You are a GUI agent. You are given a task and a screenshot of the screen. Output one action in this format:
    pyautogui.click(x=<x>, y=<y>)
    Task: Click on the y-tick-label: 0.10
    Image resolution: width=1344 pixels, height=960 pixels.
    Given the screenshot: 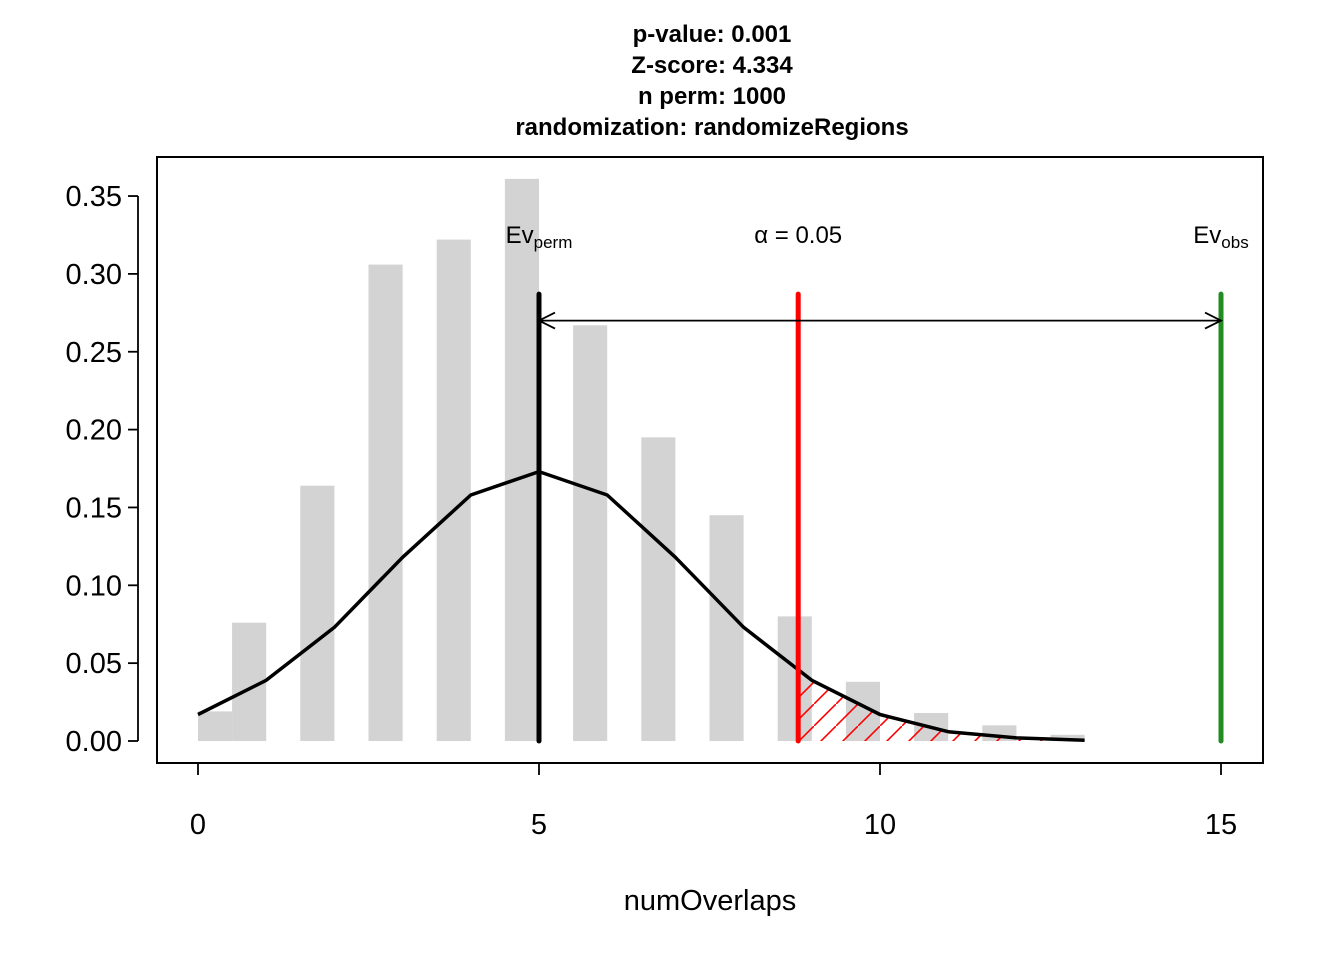 What is the action you would take?
    pyautogui.click(x=94, y=586)
    